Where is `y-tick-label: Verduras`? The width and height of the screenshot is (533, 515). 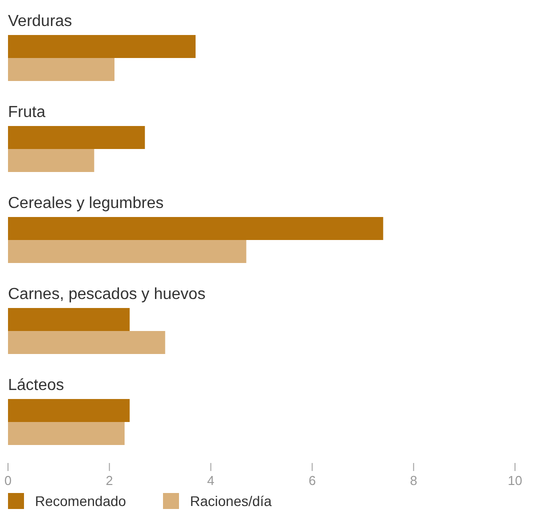 y-tick-label: Verduras is located at coordinates (40, 21).